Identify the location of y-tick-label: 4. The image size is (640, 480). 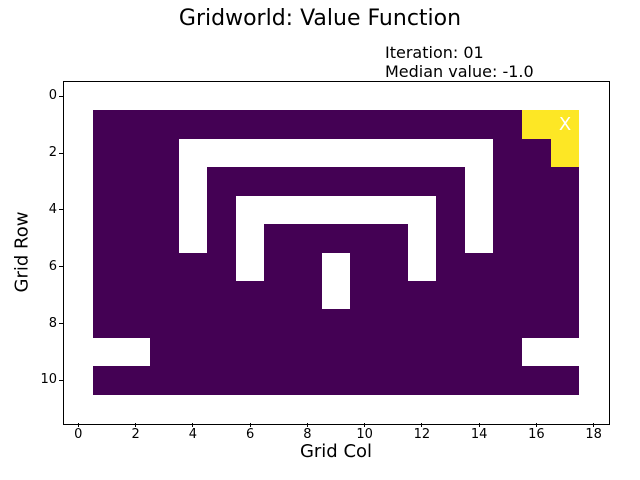
(52, 209).